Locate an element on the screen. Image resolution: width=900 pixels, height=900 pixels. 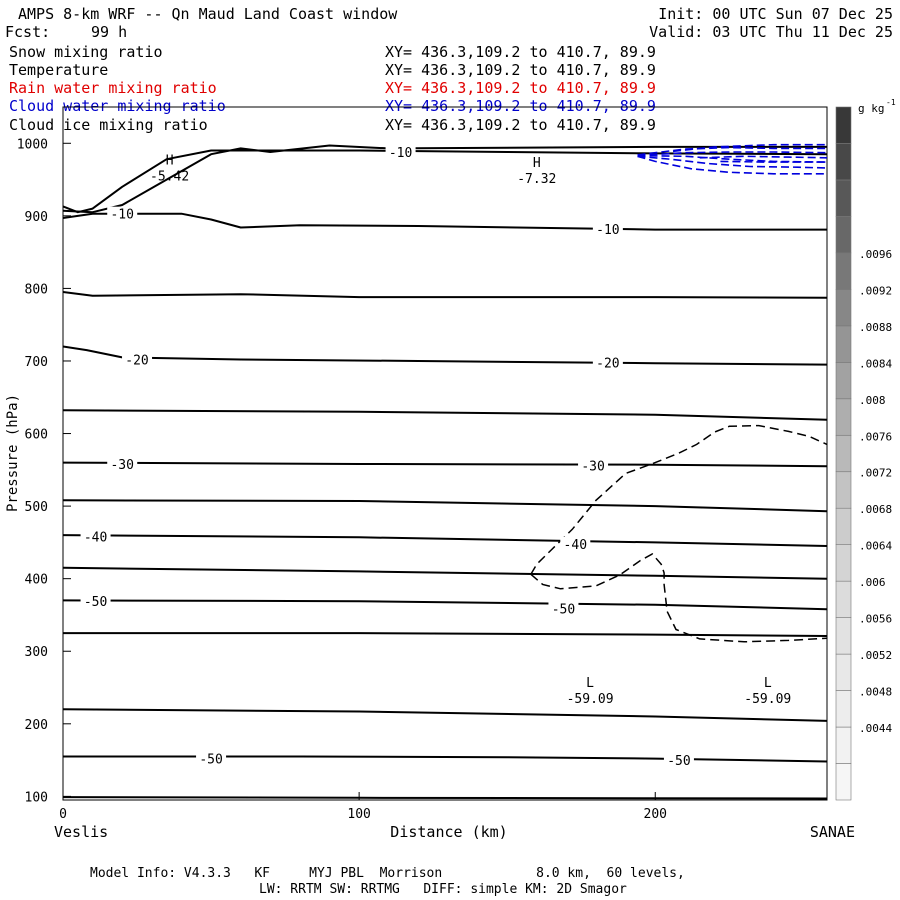
forecast-label: Fcst: is located at coordinates (27, 32).